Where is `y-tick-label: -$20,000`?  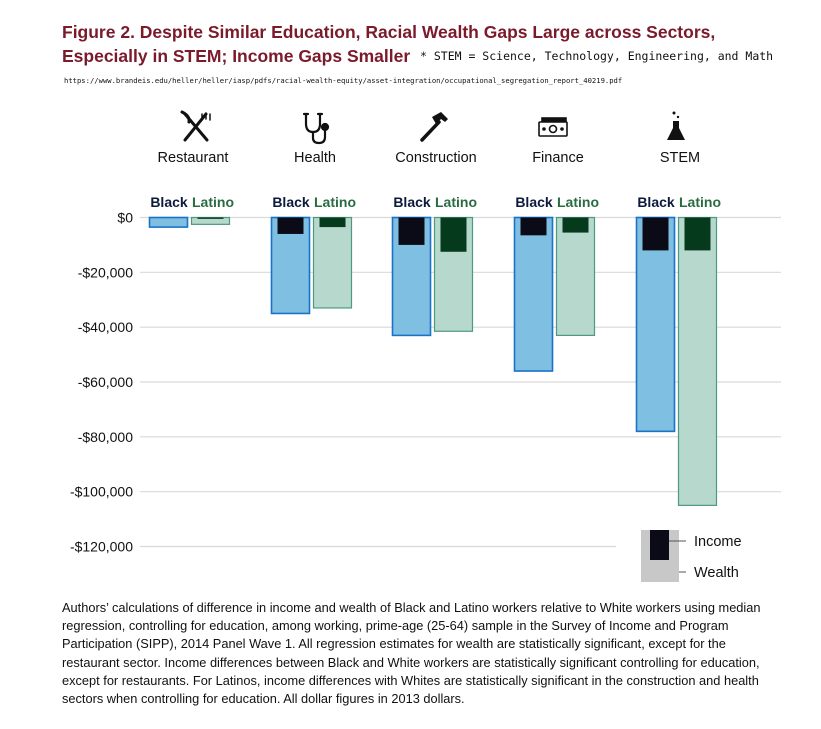 y-tick-label: -$20,000 is located at coordinates (105, 272).